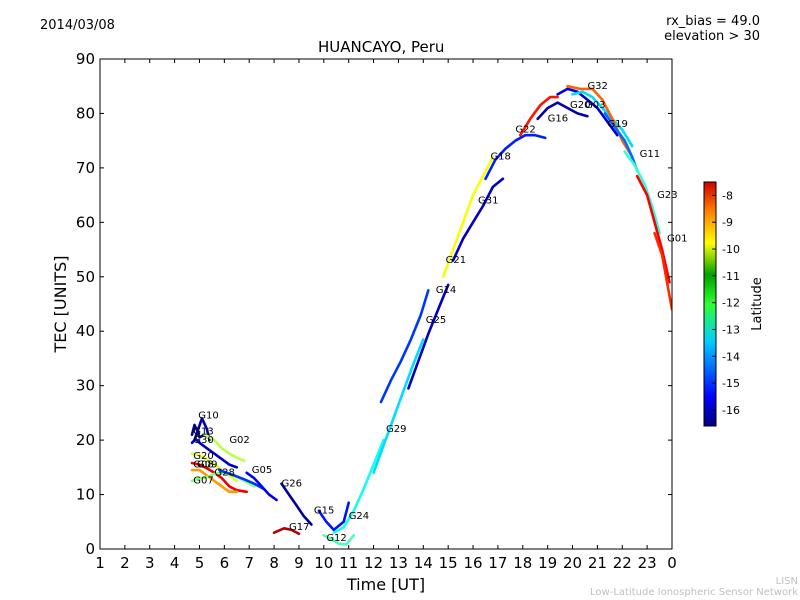  I want to click on y-tick-label: 50, so click(85, 277).